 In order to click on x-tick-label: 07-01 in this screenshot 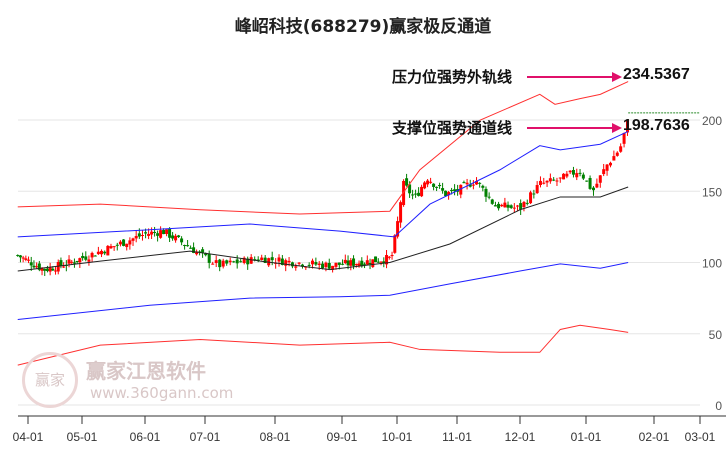, I will do `click(205, 437)`.